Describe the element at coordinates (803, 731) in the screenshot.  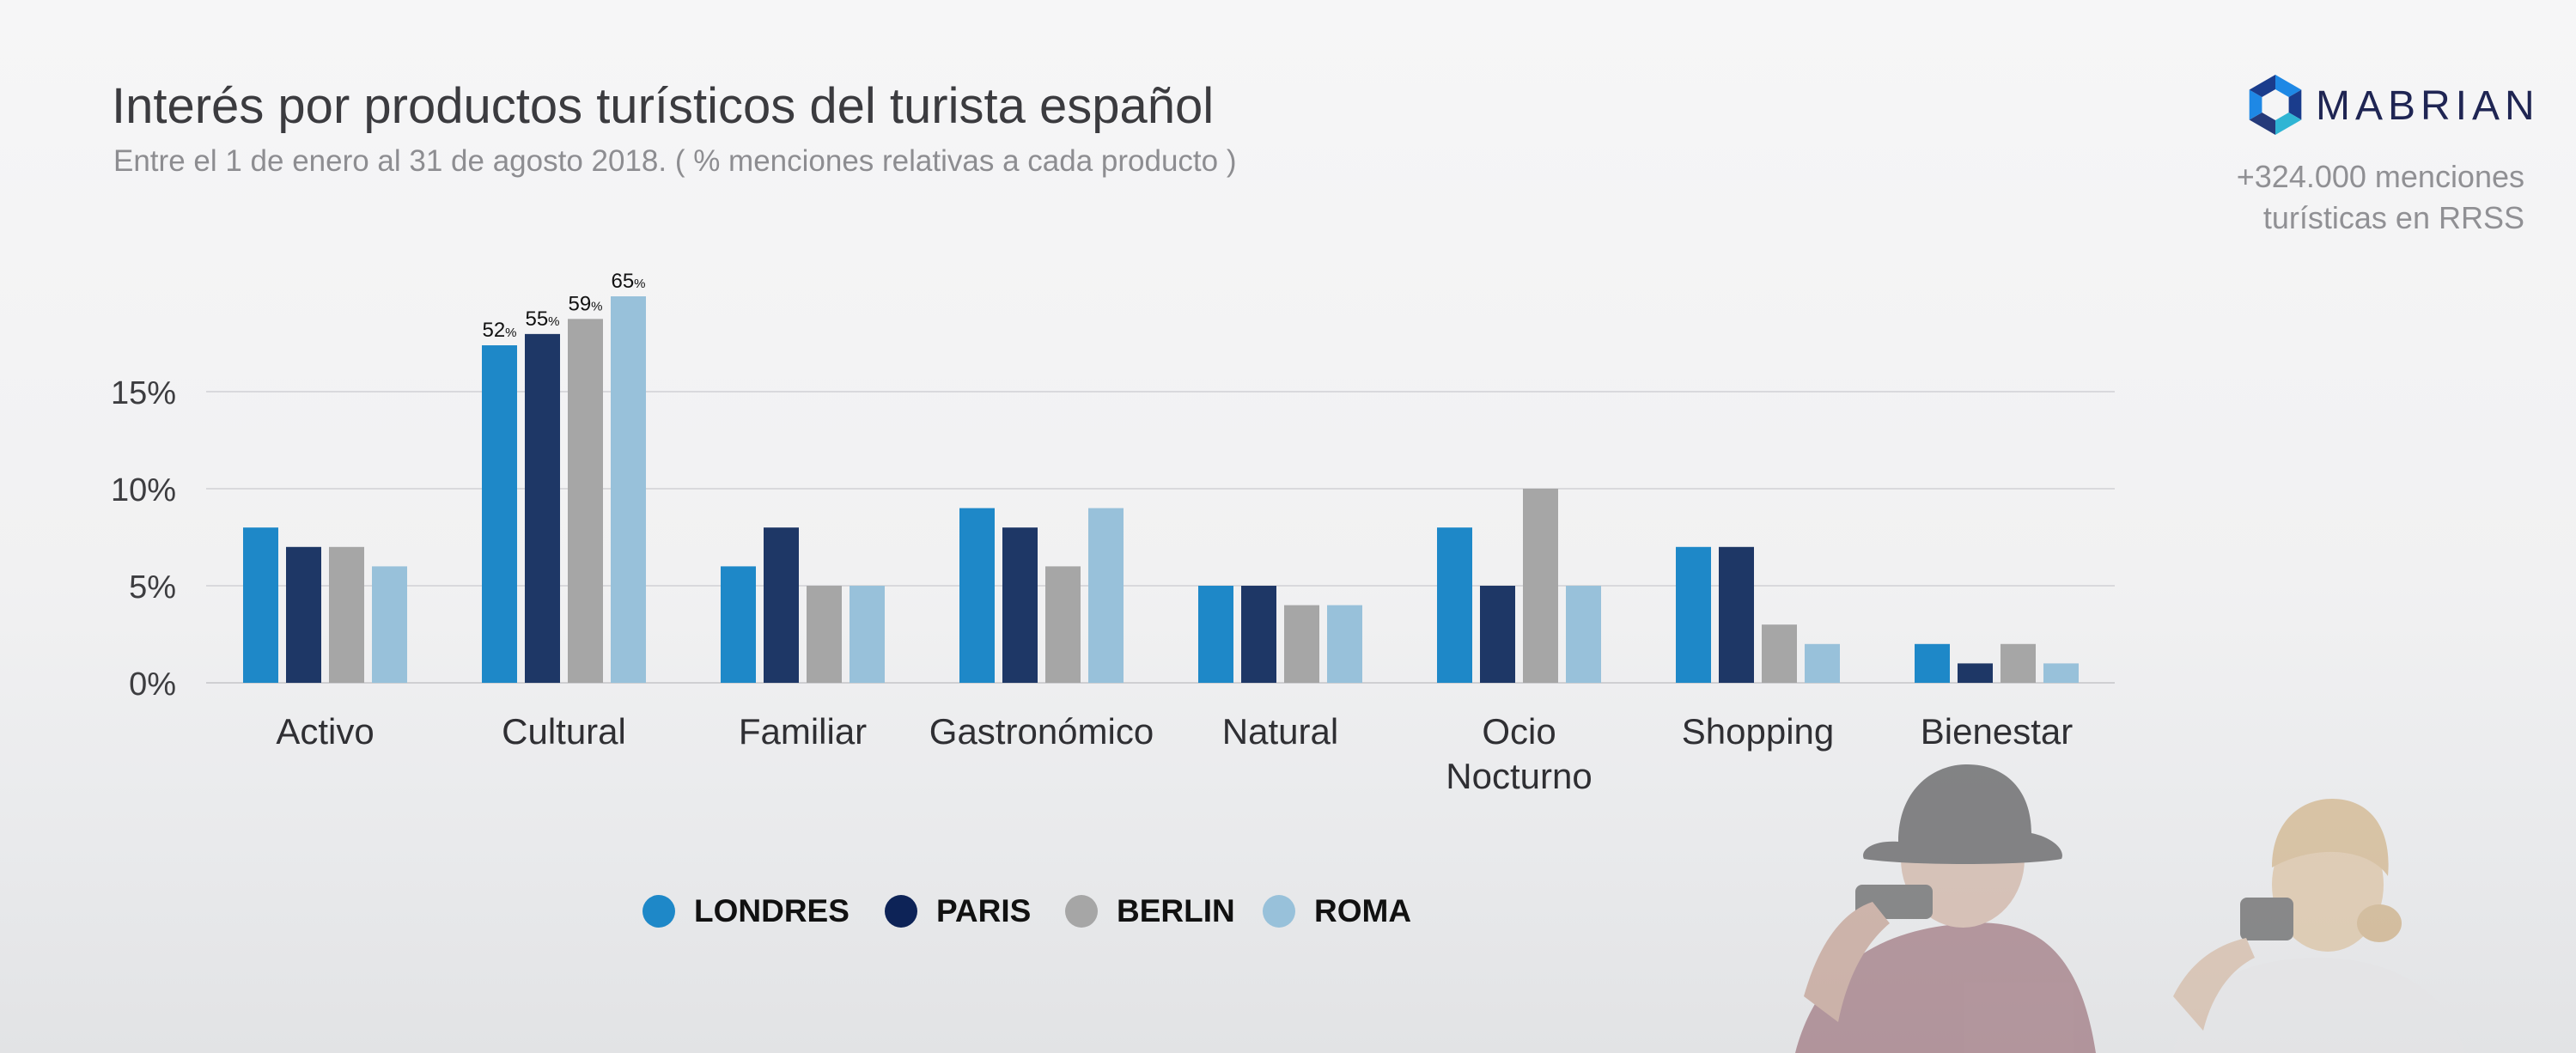
I see `x-category-label: Familiar` at that location.